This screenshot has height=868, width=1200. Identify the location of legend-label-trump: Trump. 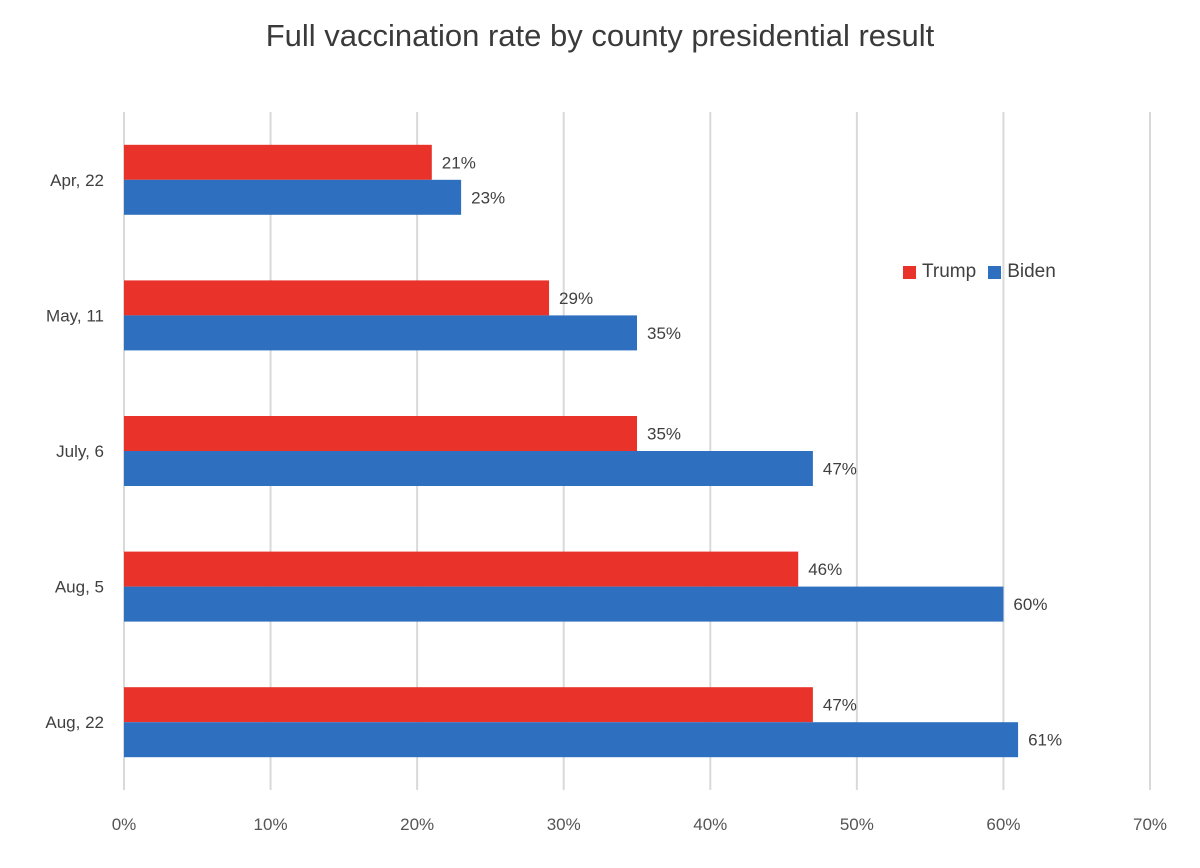
(949, 271).